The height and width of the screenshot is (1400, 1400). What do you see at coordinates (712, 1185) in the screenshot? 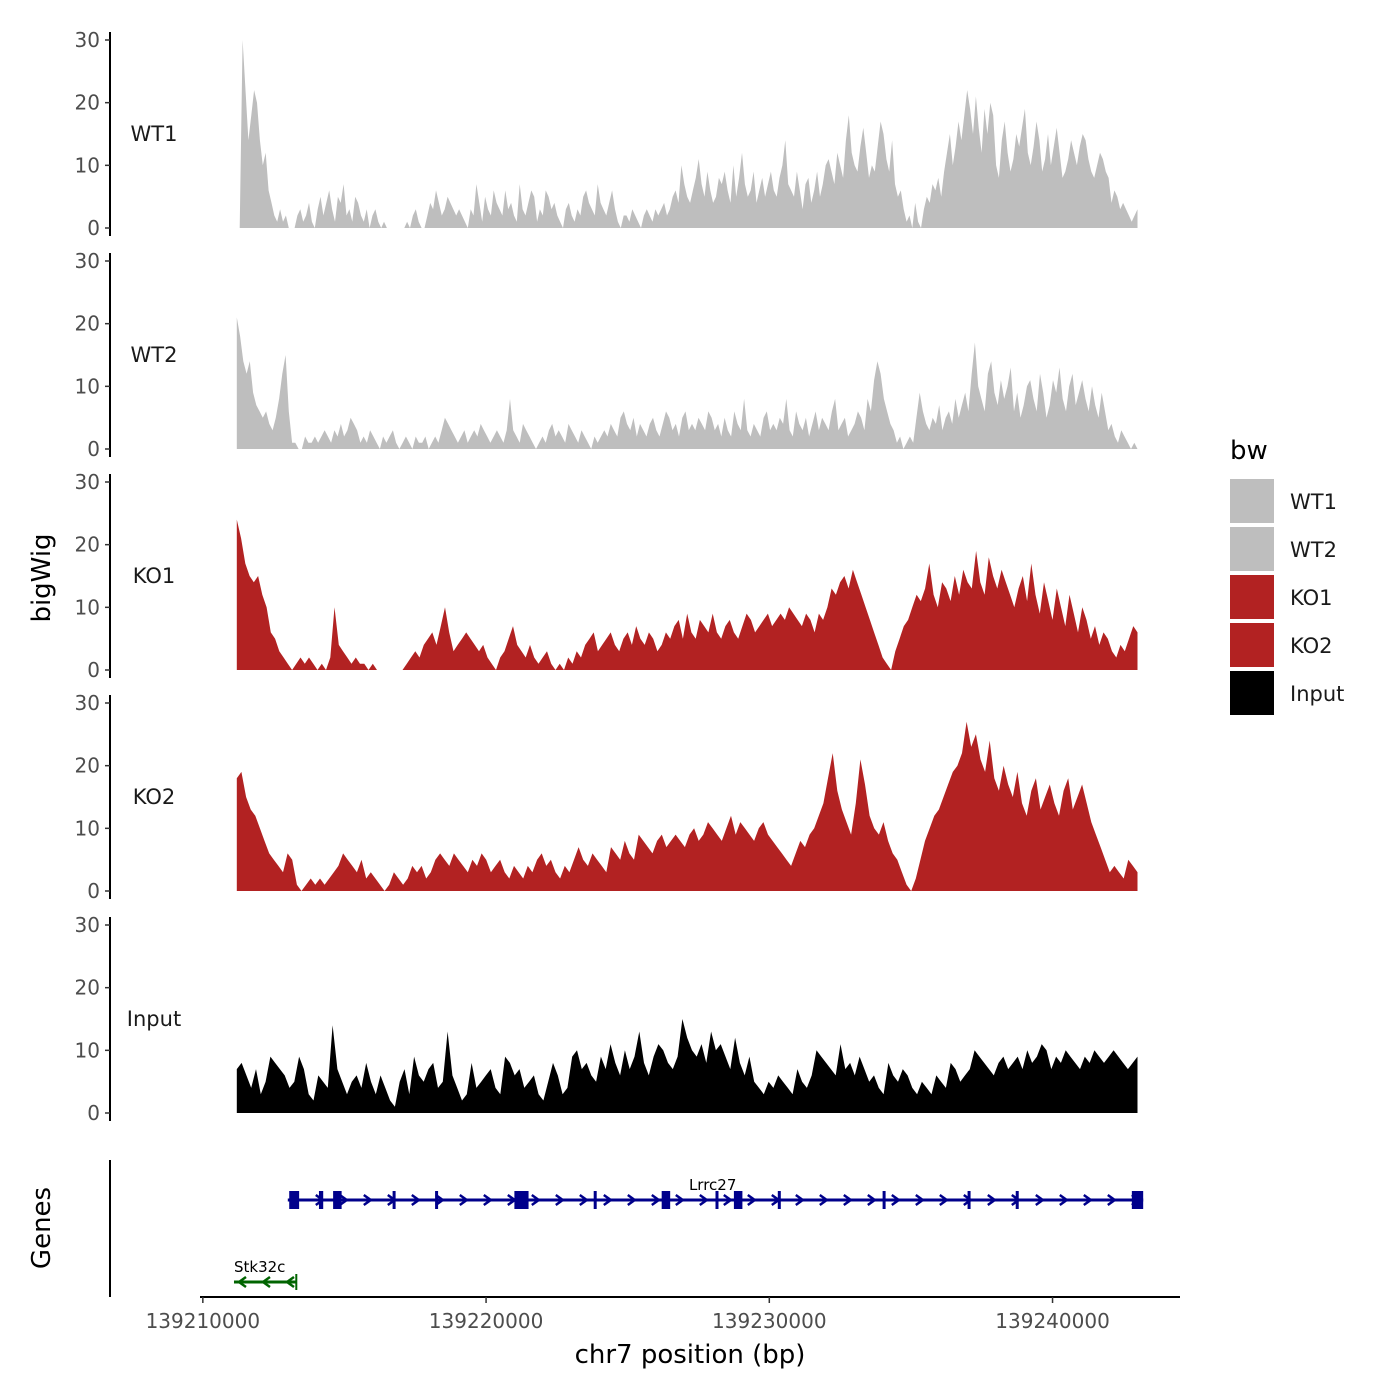
I see `gene-label: Lrrc27` at bounding box center [712, 1185].